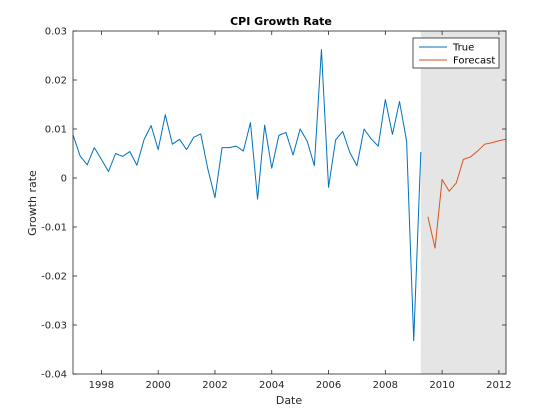  I want to click on series-line-forecast, so click(467, 193).